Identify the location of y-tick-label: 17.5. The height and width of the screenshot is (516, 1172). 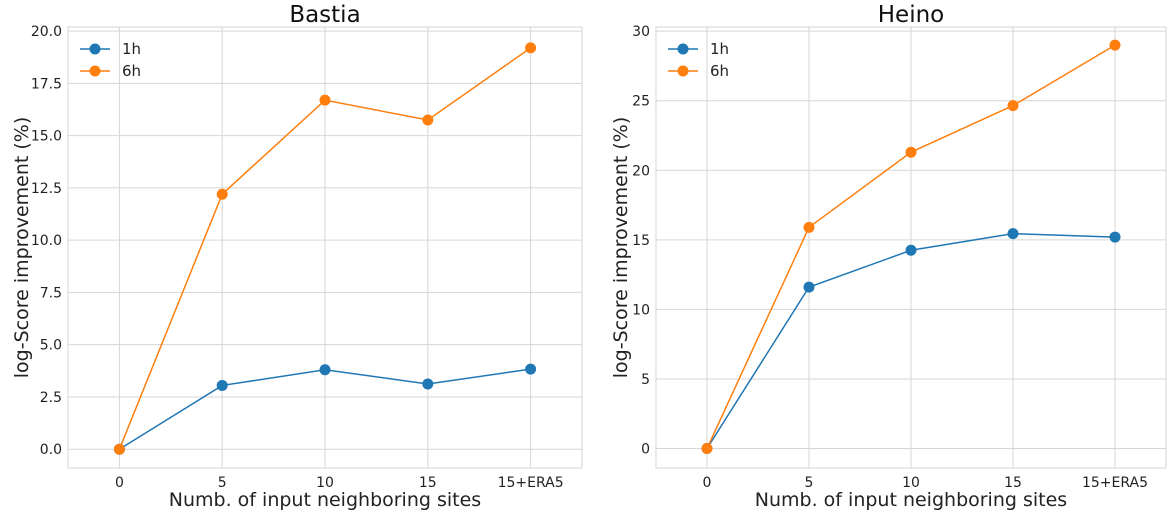
(46, 84).